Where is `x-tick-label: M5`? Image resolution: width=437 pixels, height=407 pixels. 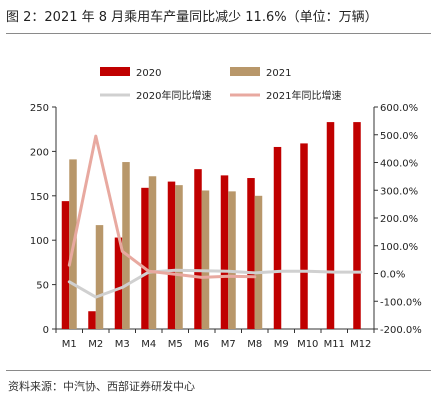
x-tick-label: M5 is located at coordinates (175, 344).